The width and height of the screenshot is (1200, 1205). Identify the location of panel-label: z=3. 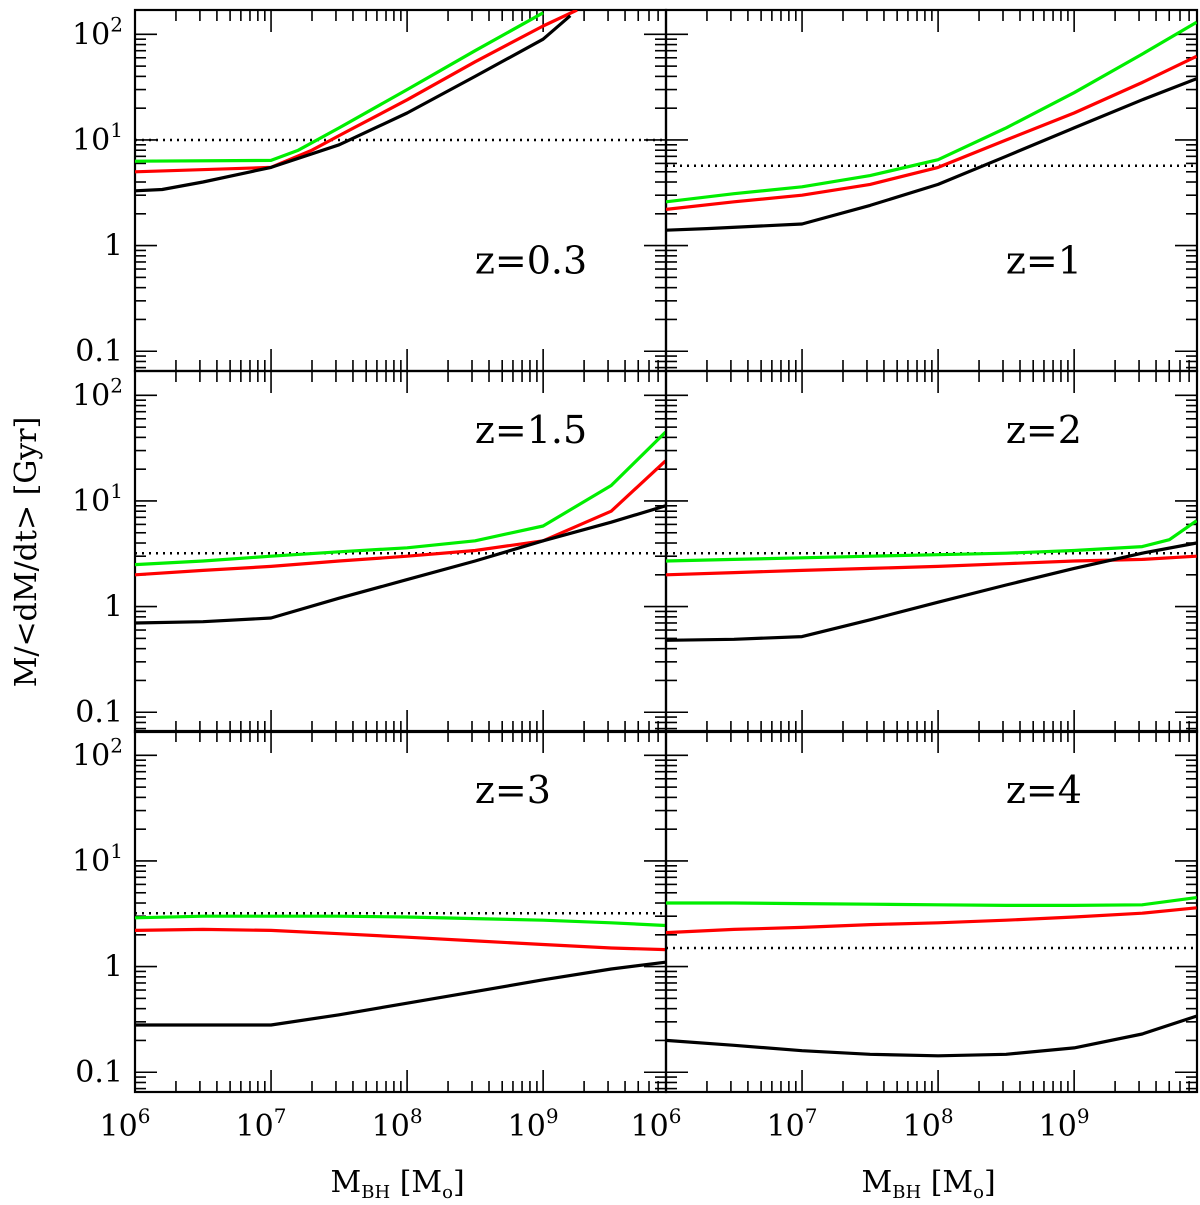
(513, 790).